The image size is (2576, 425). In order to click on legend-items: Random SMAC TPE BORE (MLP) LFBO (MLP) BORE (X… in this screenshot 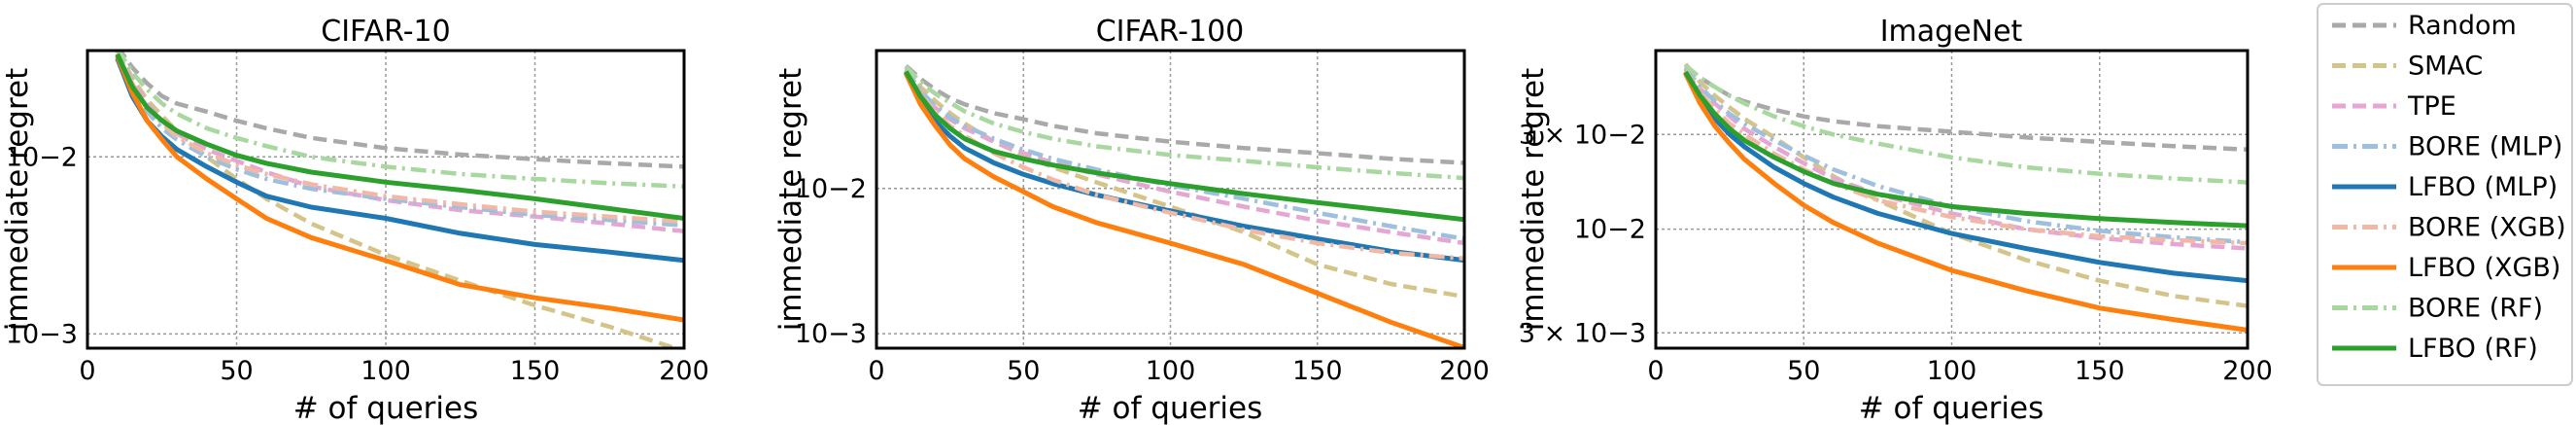, I will do `click(2449, 187)`.